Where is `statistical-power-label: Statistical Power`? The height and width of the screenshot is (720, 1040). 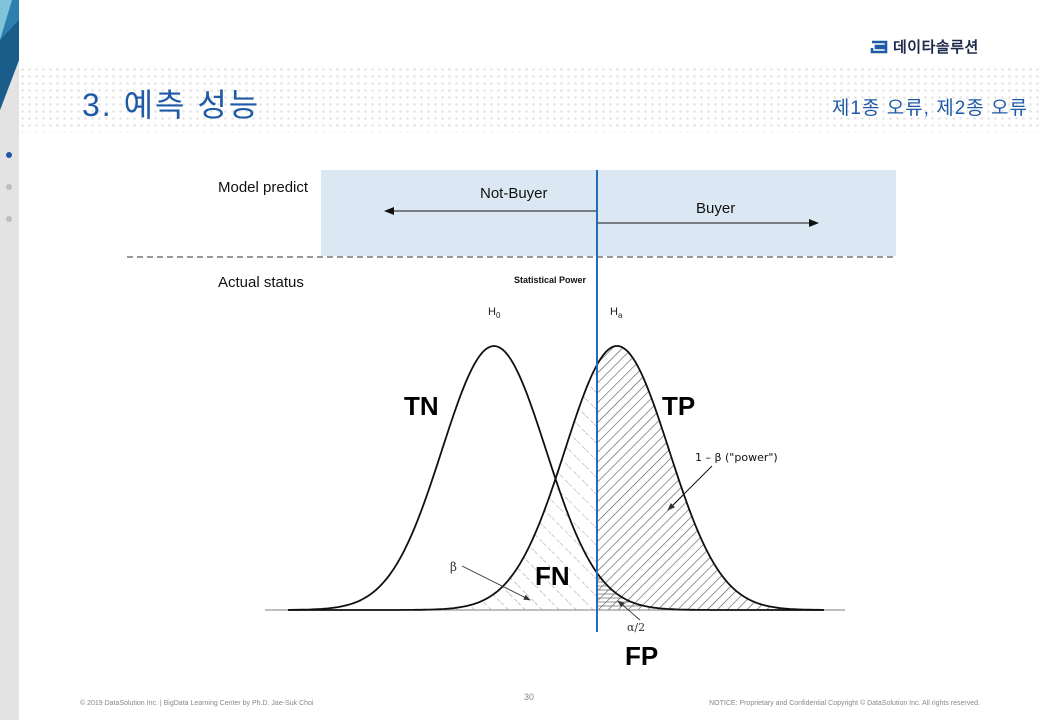 statistical-power-label: Statistical Power is located at coordinates (550, 280).